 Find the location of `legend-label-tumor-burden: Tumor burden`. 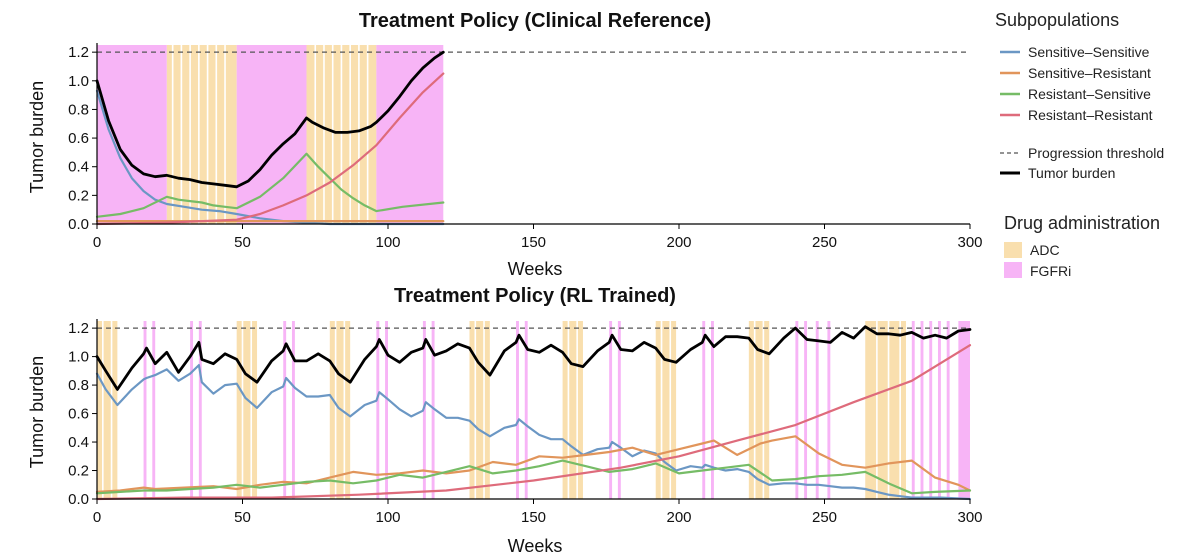

legend-label-tumor-burden: Tumor burden is located at coordinates (1071, 173).